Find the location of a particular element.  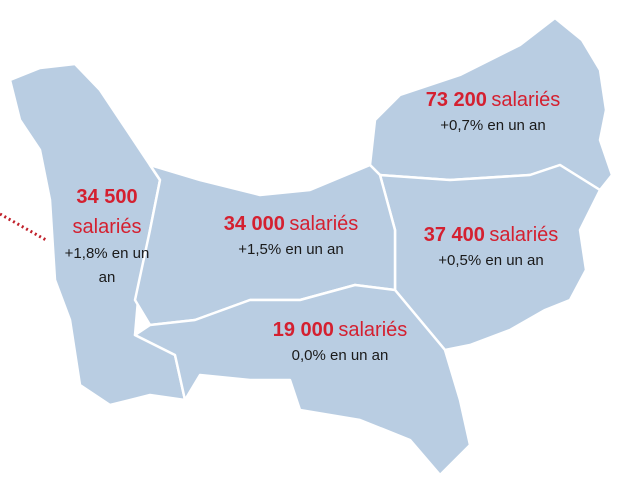

value: 37 400 is located at coordinates (454, 235).